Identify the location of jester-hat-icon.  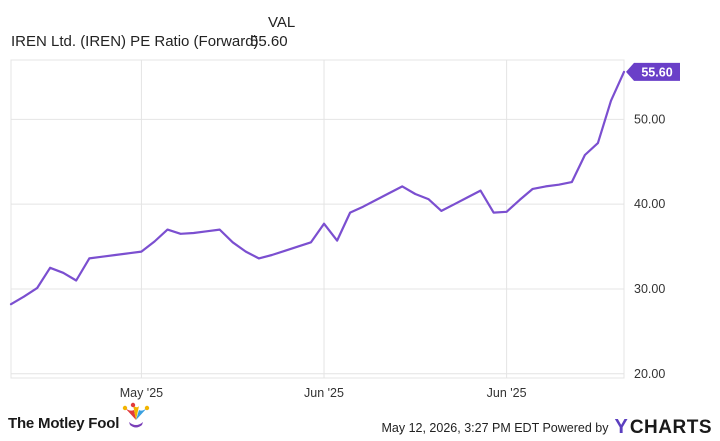
(136, 415).